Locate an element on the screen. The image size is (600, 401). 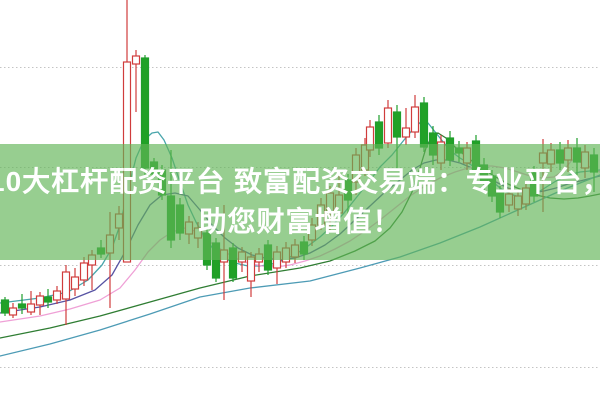
promo-banner-line-1: 10大杠杆配资平台 致富配资交易端：专业平台， is located at coordinates (300, 181).